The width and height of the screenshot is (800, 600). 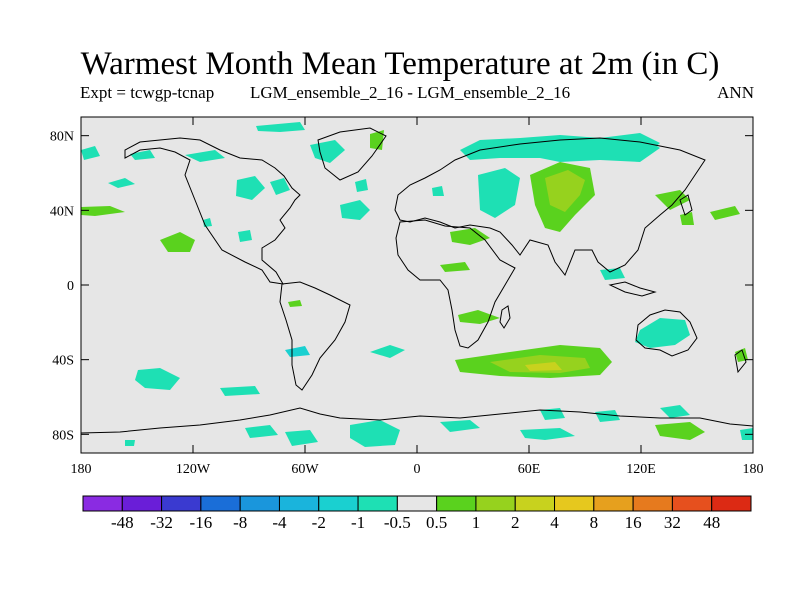 I want to click on coastline-south-america, so click(x=315, y=336).